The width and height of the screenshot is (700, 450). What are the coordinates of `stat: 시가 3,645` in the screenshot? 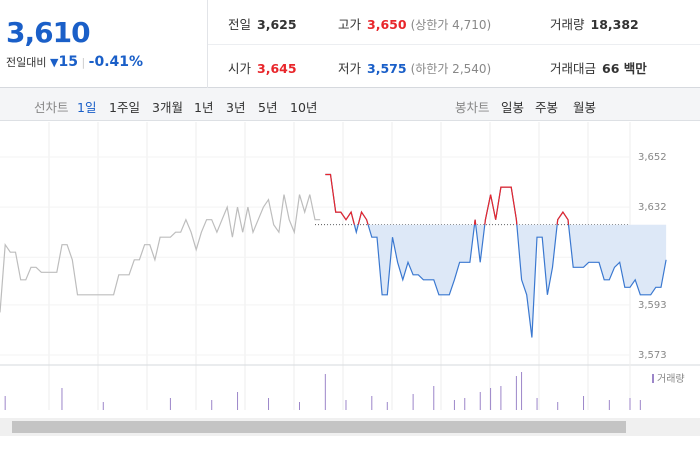 It's located at (262, 67).